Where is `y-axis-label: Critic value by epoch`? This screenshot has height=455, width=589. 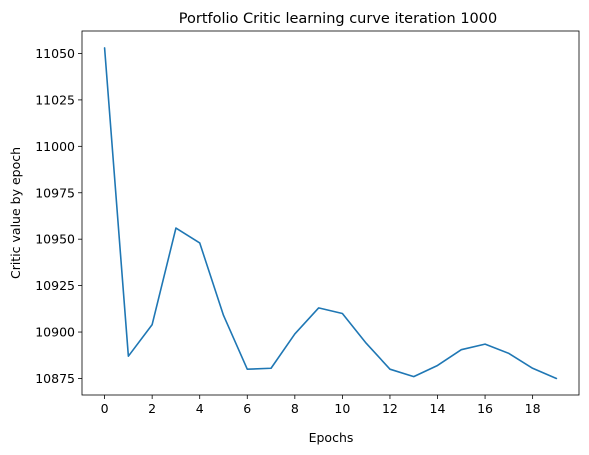
y-axis-label: Critic value by epoch is located at coordinates (15, 213).